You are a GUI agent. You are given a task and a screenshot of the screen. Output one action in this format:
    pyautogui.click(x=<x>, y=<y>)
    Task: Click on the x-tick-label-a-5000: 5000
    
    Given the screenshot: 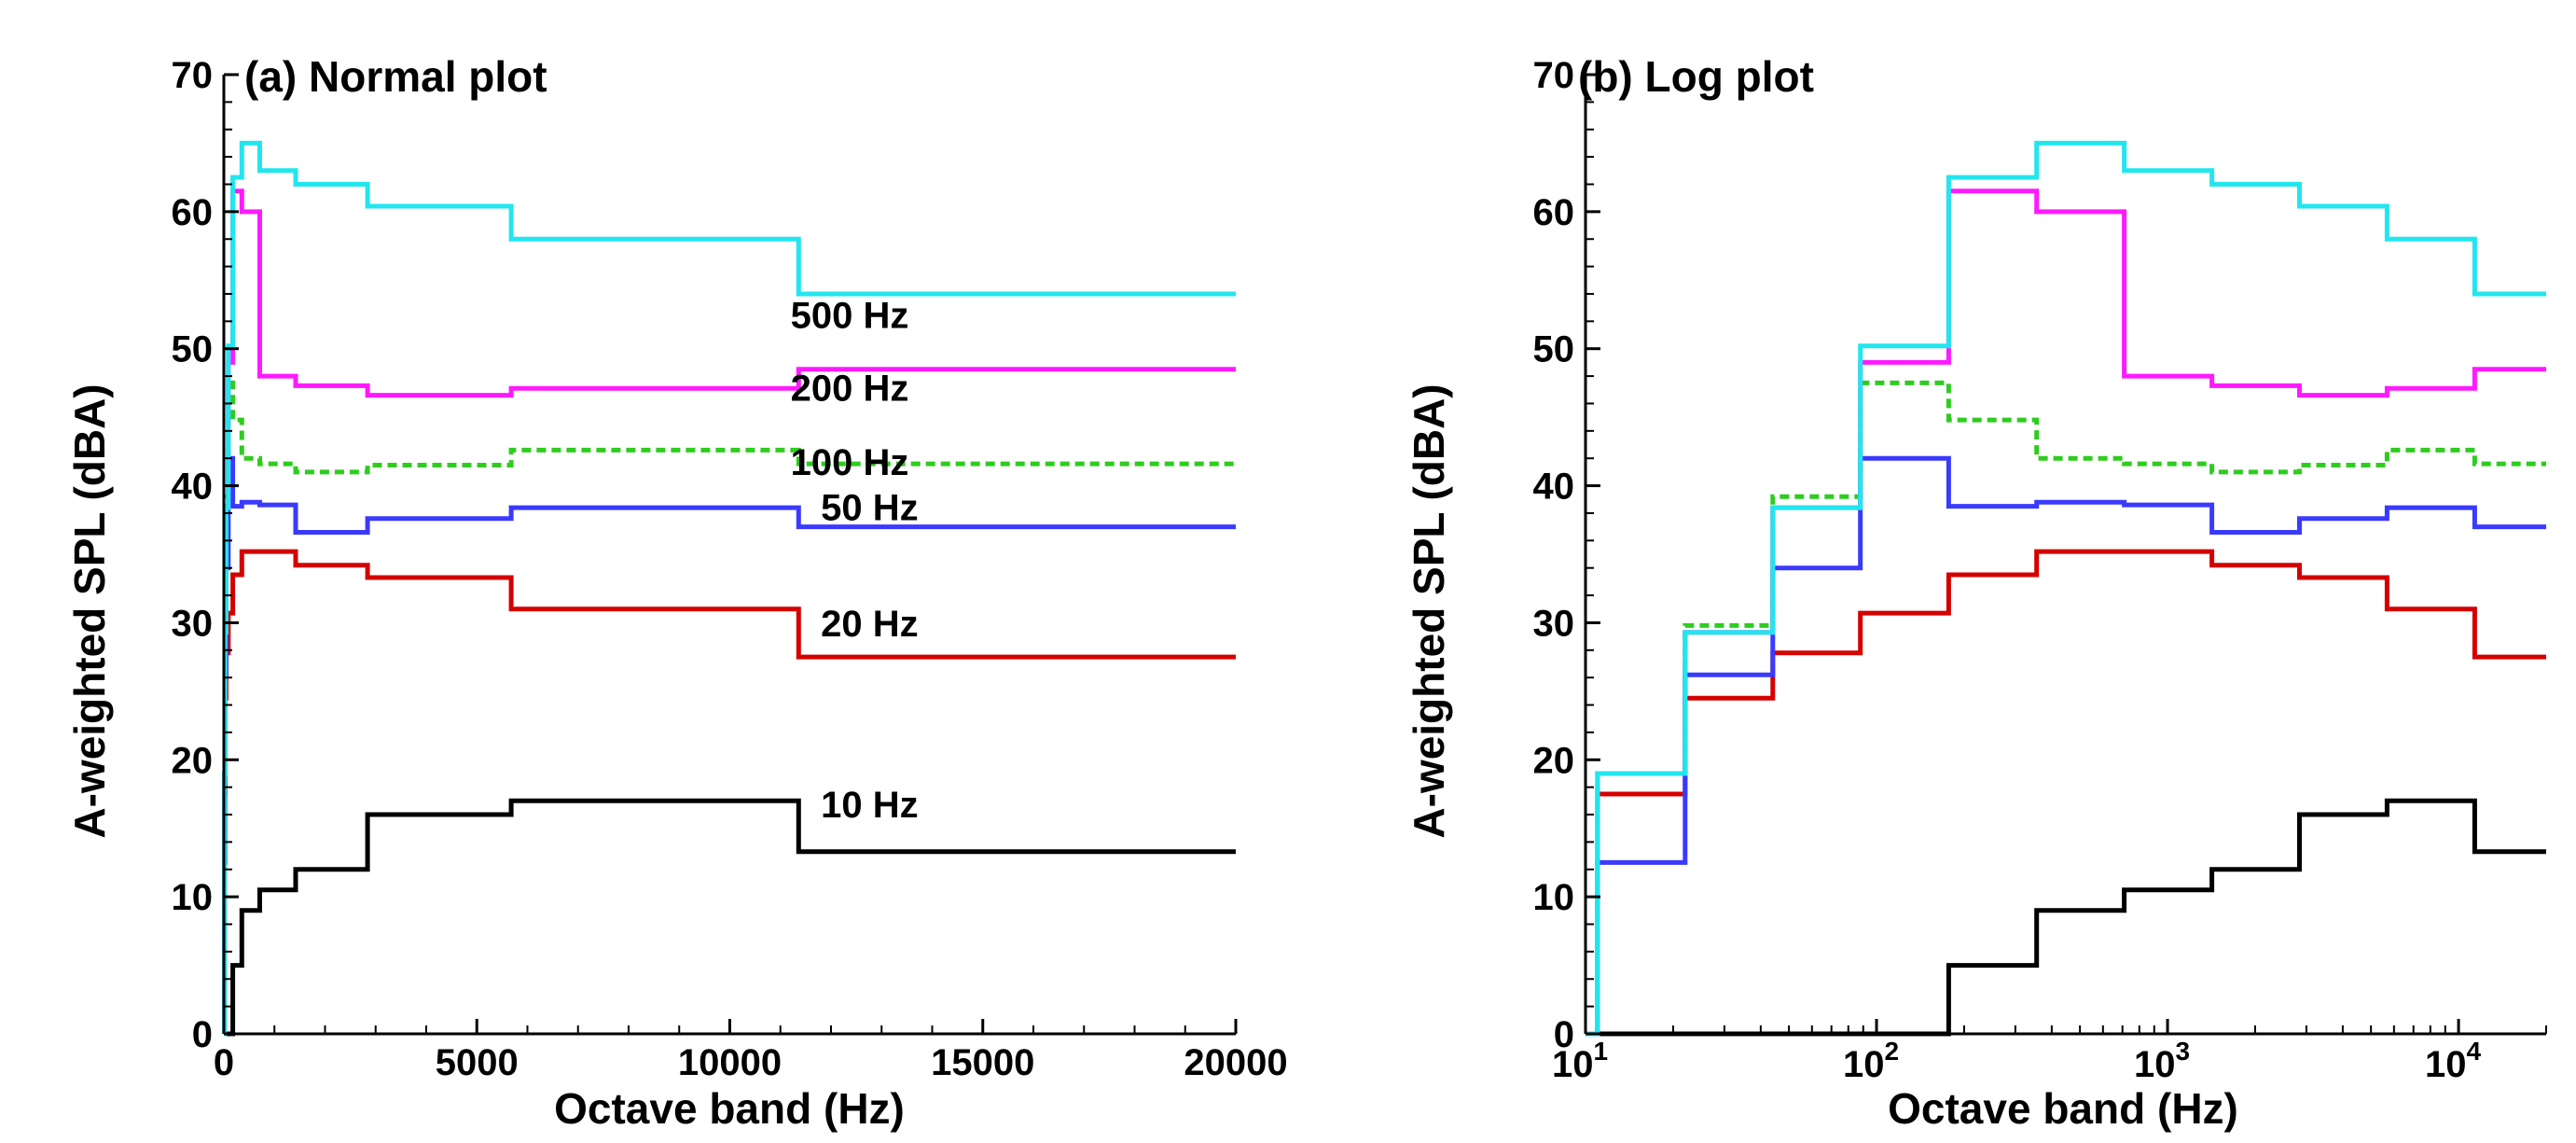 What is the action you would take?
    pyautogui.click(x=477, y=1062)
    